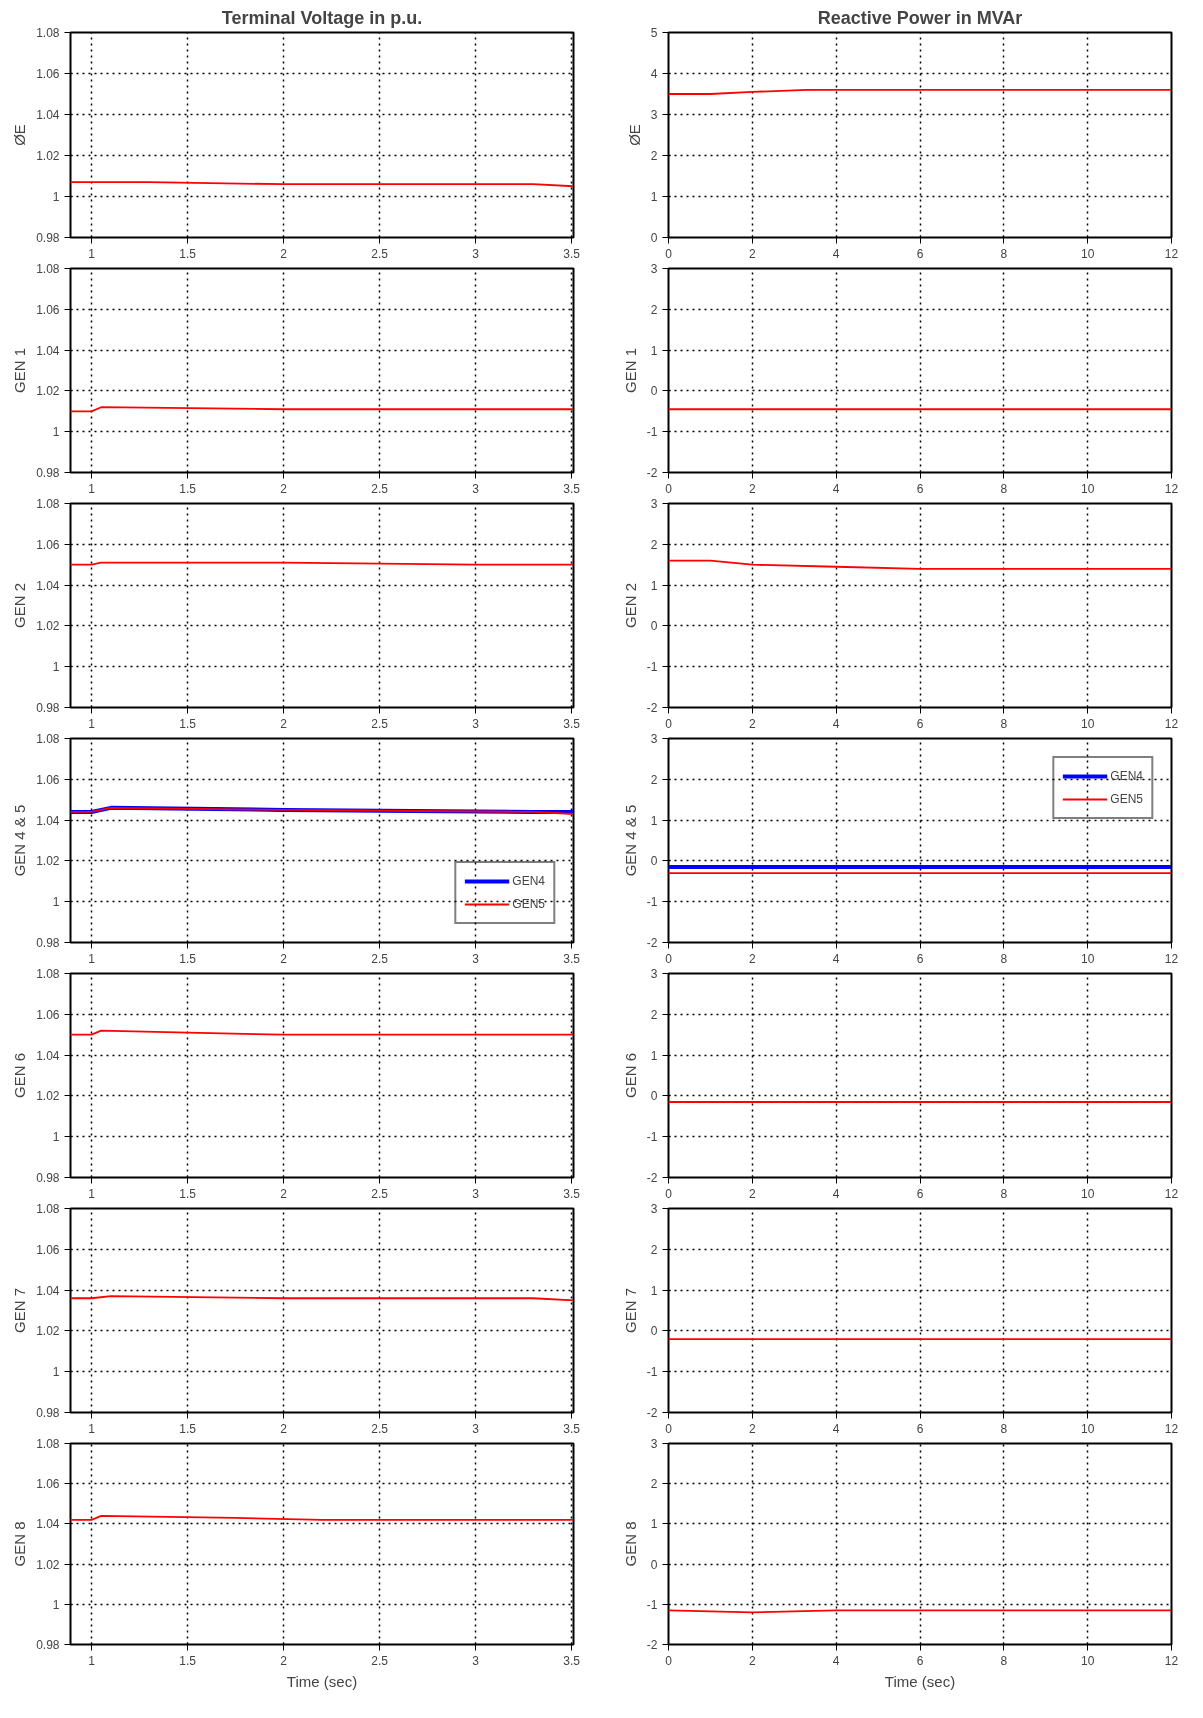 This screenshot has width=1203, height=1718. Describe the element at coordinates (1171, 253) in the screenshot. I see `x-tick-label: 12` at that location.